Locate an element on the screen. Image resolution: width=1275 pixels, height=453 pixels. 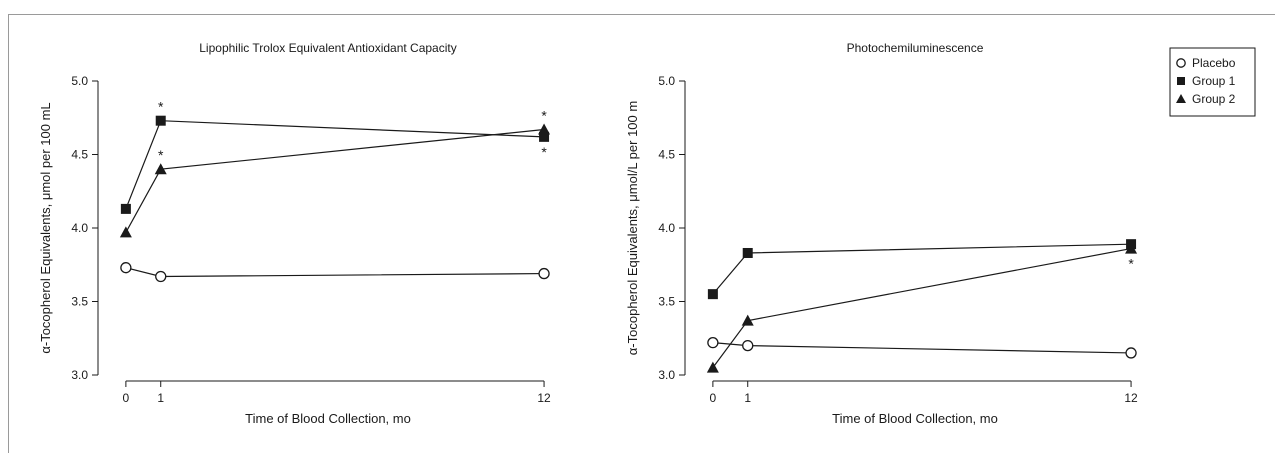
legend-entry: Group 2 is located at coordinates (1206, 99).